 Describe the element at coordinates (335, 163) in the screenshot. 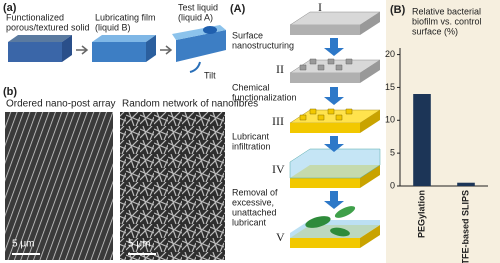

I see `lubricant` at that location.